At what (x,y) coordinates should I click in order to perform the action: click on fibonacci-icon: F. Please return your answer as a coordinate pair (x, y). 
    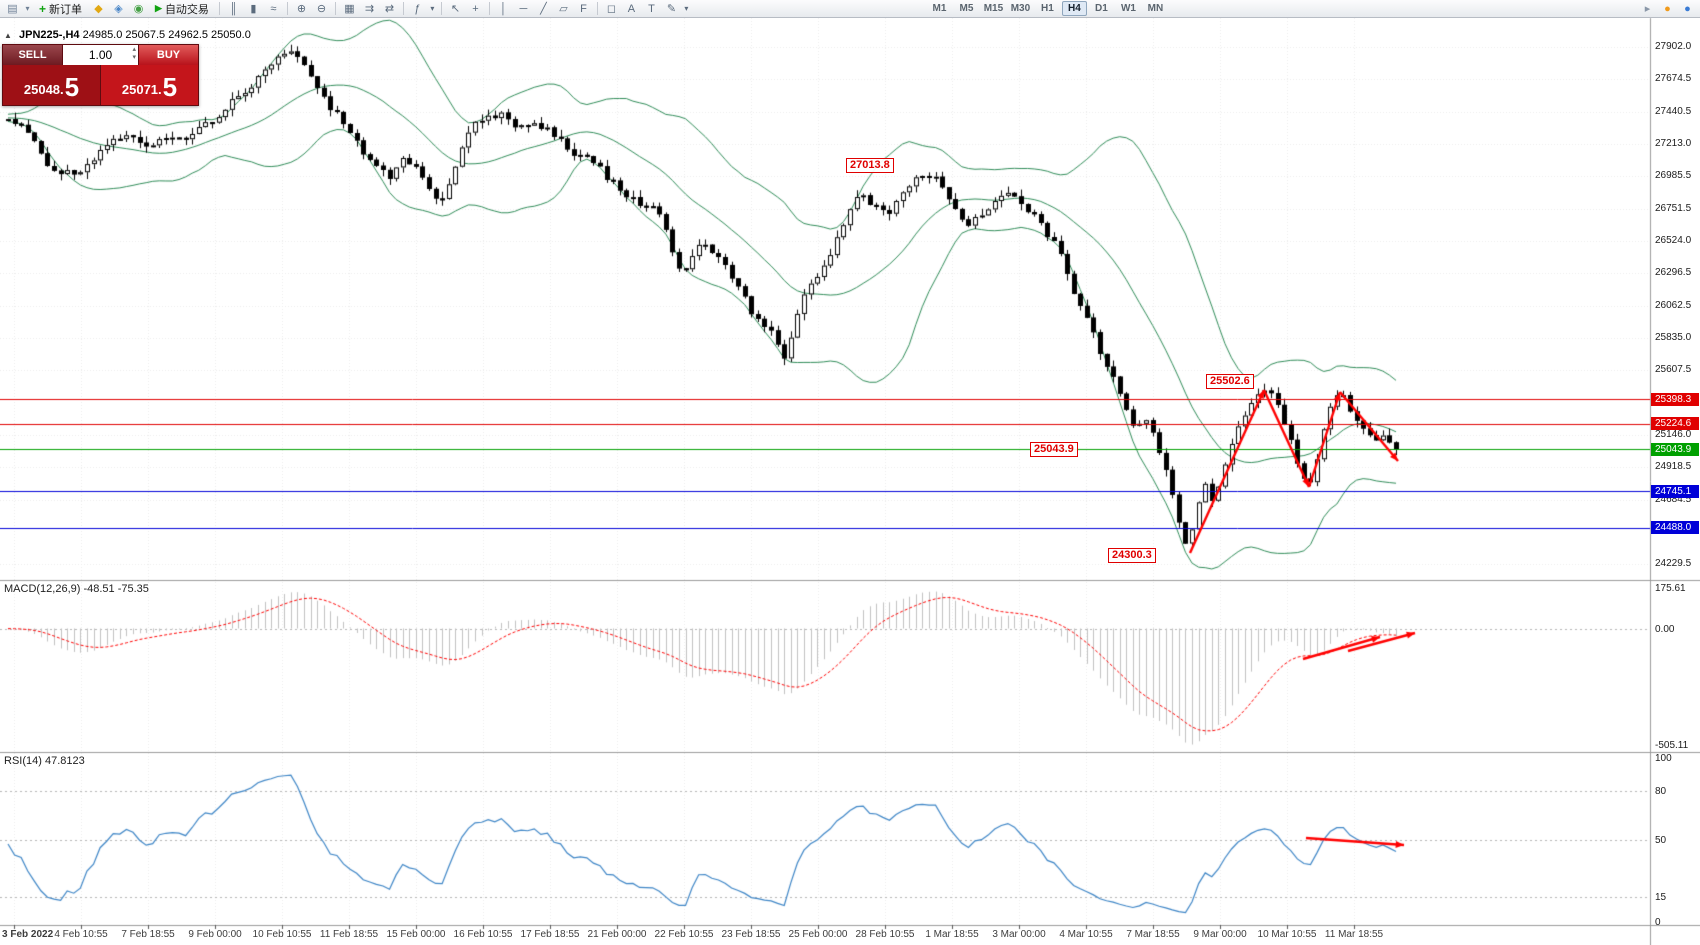
    Looking at the image, I should click on (583, 8).